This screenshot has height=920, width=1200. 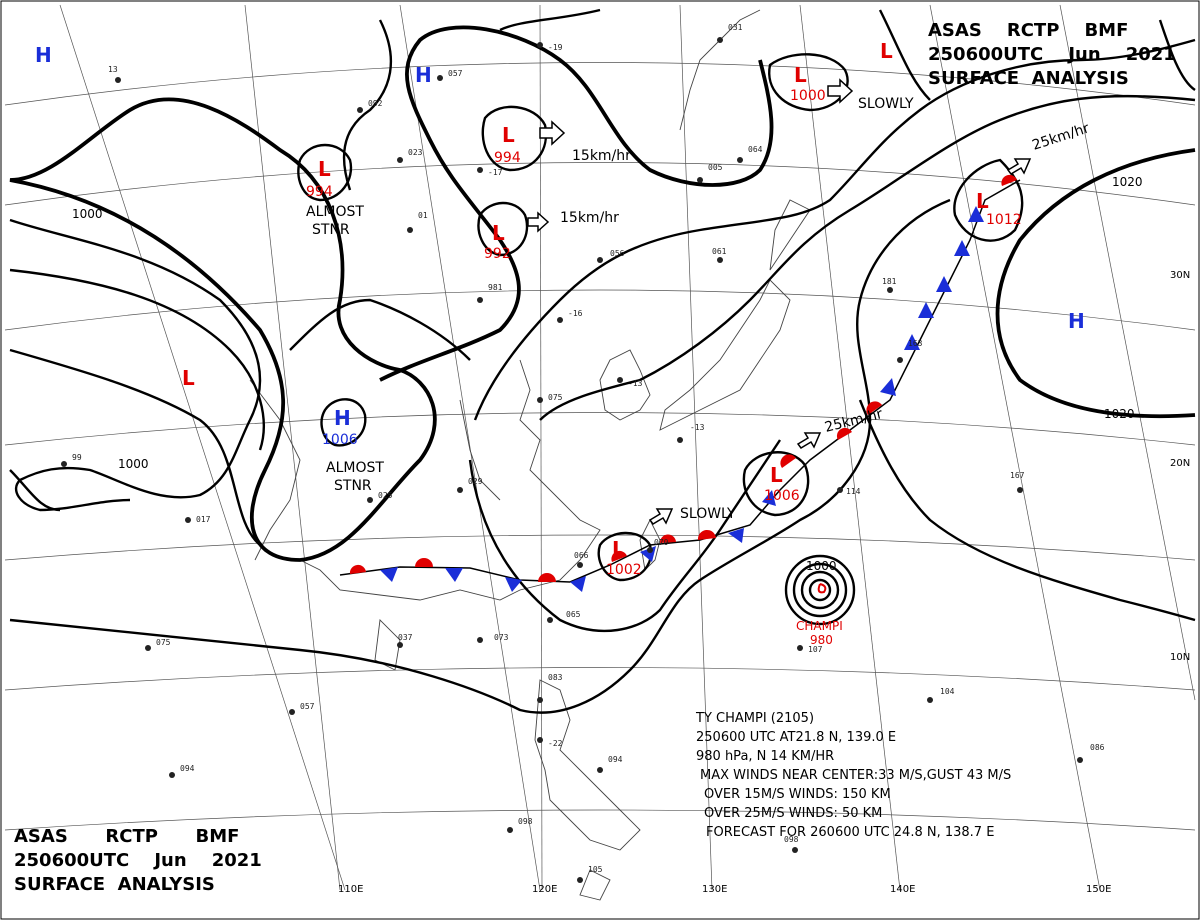 What do you see at coordinates (1004, 220) in the screenshot?
I see `low-pressure-value: 1012` at bounding box center [1004, 220].